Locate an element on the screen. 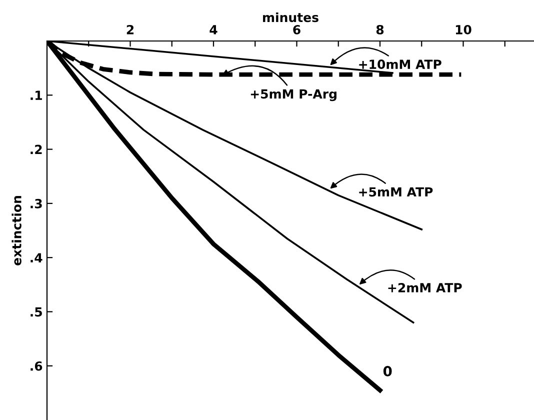 The height and width of the screenshot is (420, 534). y-tick-label: .5 is located at coordinates (36, 312).